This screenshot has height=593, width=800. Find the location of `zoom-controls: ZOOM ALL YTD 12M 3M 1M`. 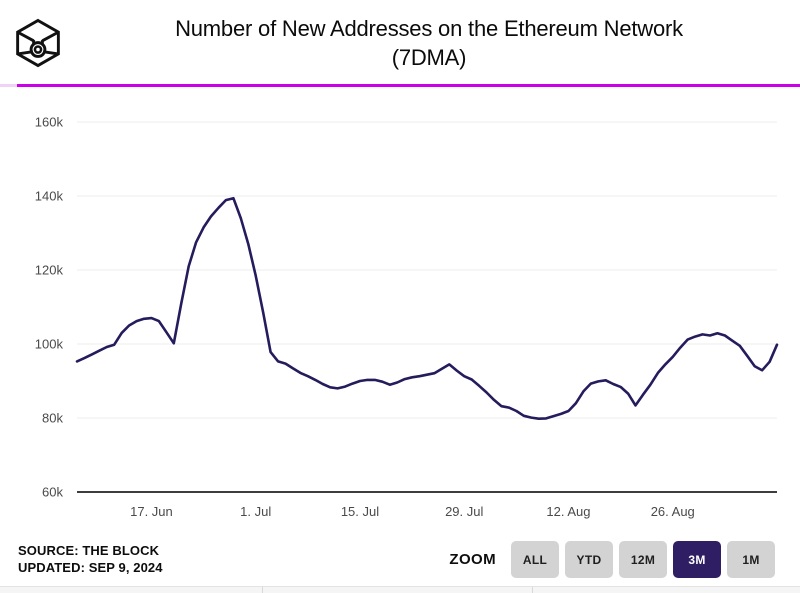

zoom-controls: ZOOM ALL YTD 12M 3M 1M is located at coordinates (612, 559).